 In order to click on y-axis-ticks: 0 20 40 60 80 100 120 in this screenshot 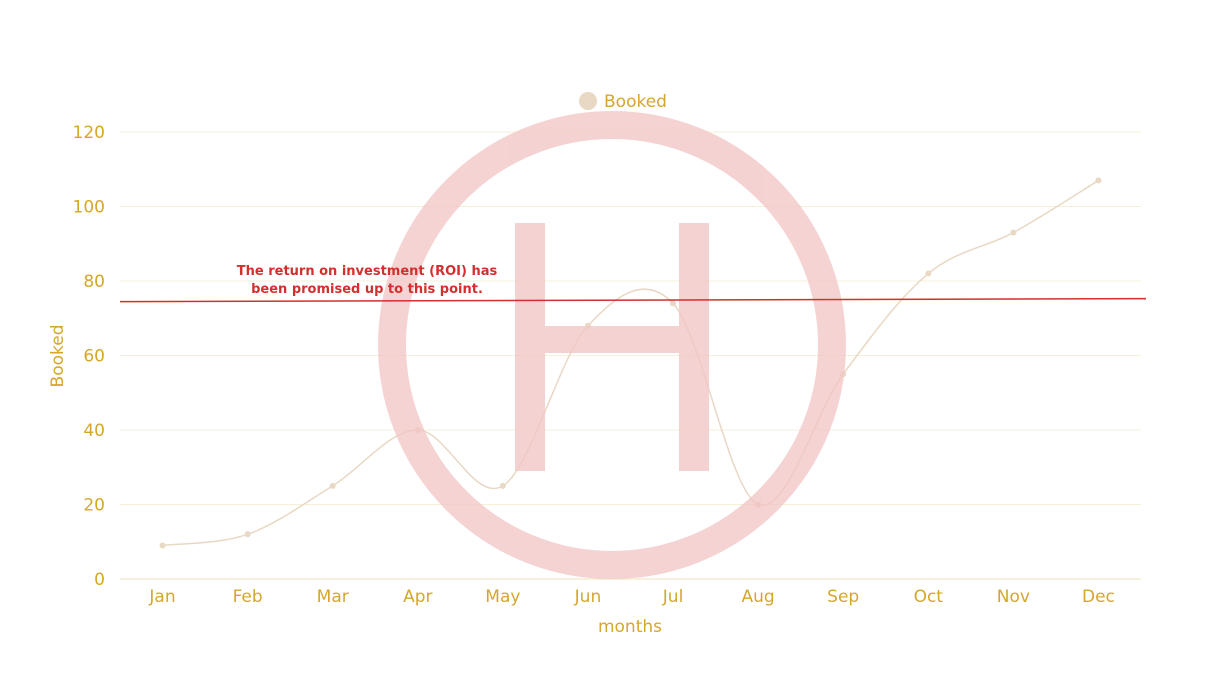, I will do `click(89, 356)`.